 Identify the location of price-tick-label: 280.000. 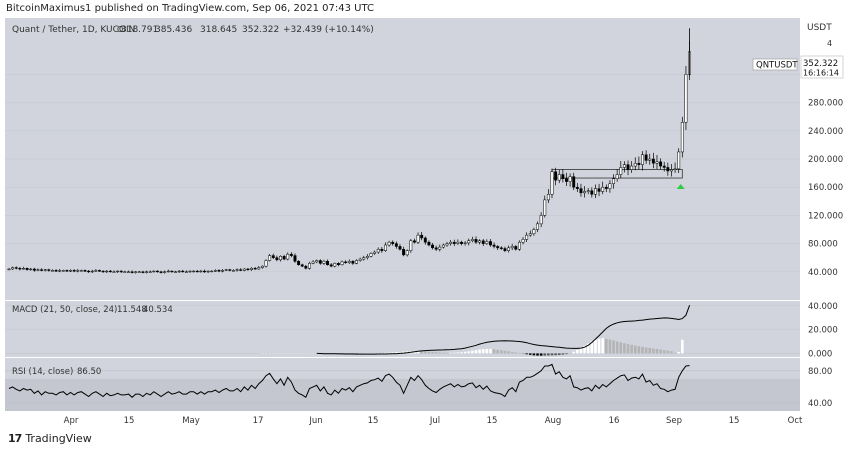
(825, 104).